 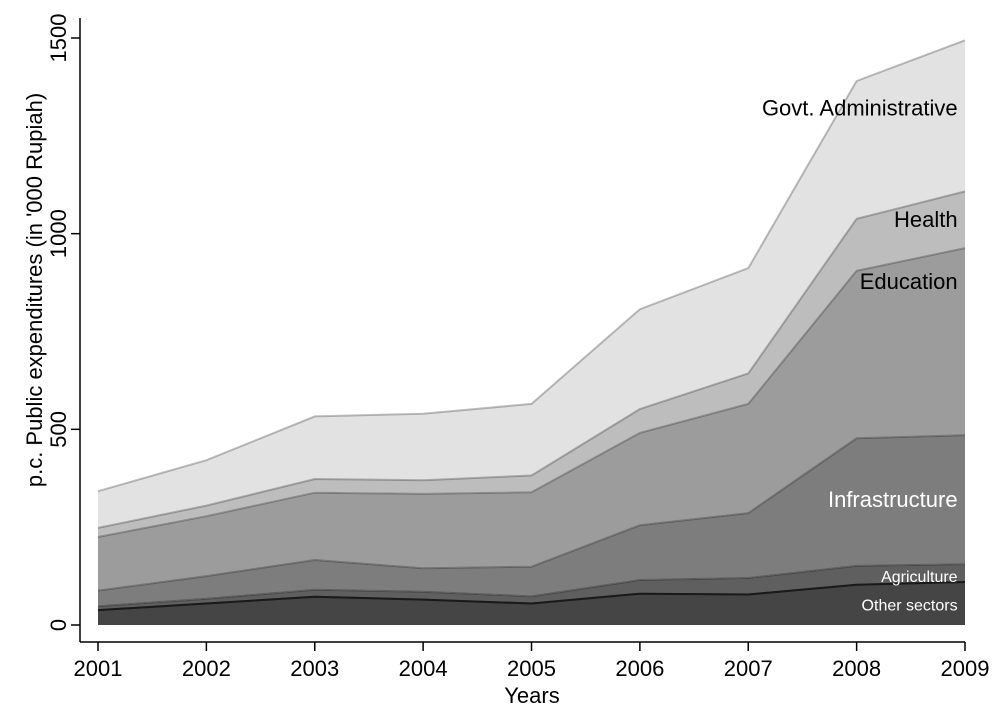 What do you see at coordinates (531, 596) in the screenshot?
I see `boundary-bottom-series` at bounding box center [531, 596].